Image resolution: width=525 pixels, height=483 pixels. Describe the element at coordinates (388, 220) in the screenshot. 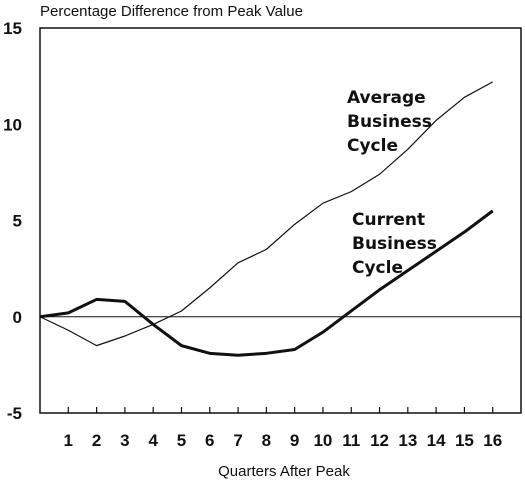

I see `series-annotation-line: Current` at that location.